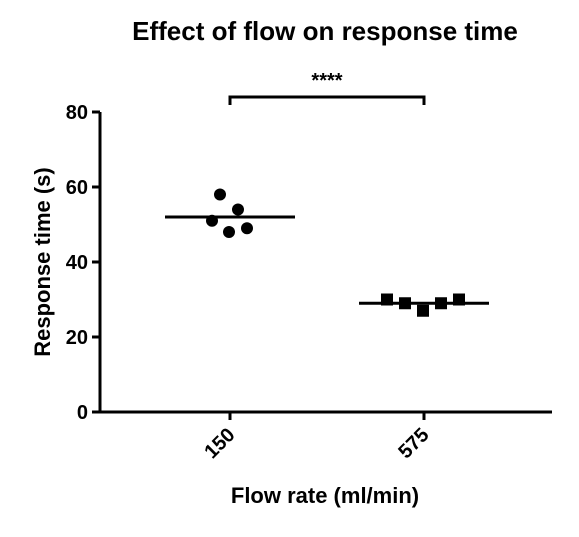  What do you see at coordinates (327, 100) in the screenshot?
I see `significance-bracket` at bounding box center [327, 100].